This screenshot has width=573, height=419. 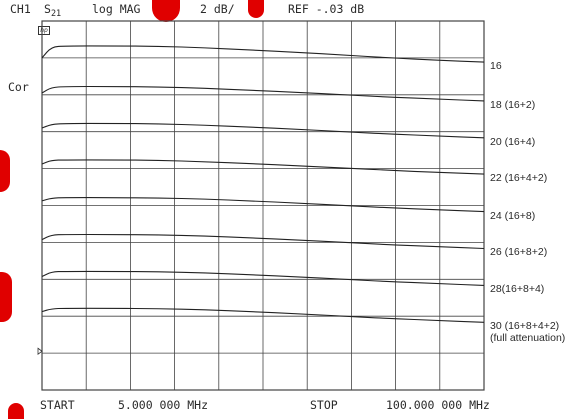 I want to click on reference-position-marker, so click(x=40, y=351).